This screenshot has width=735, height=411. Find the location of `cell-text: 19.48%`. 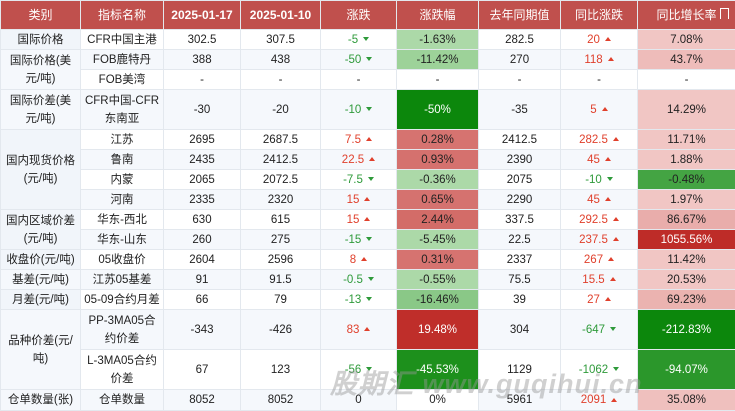

cell-text: 19.48% is located at coordinates (437, 330).